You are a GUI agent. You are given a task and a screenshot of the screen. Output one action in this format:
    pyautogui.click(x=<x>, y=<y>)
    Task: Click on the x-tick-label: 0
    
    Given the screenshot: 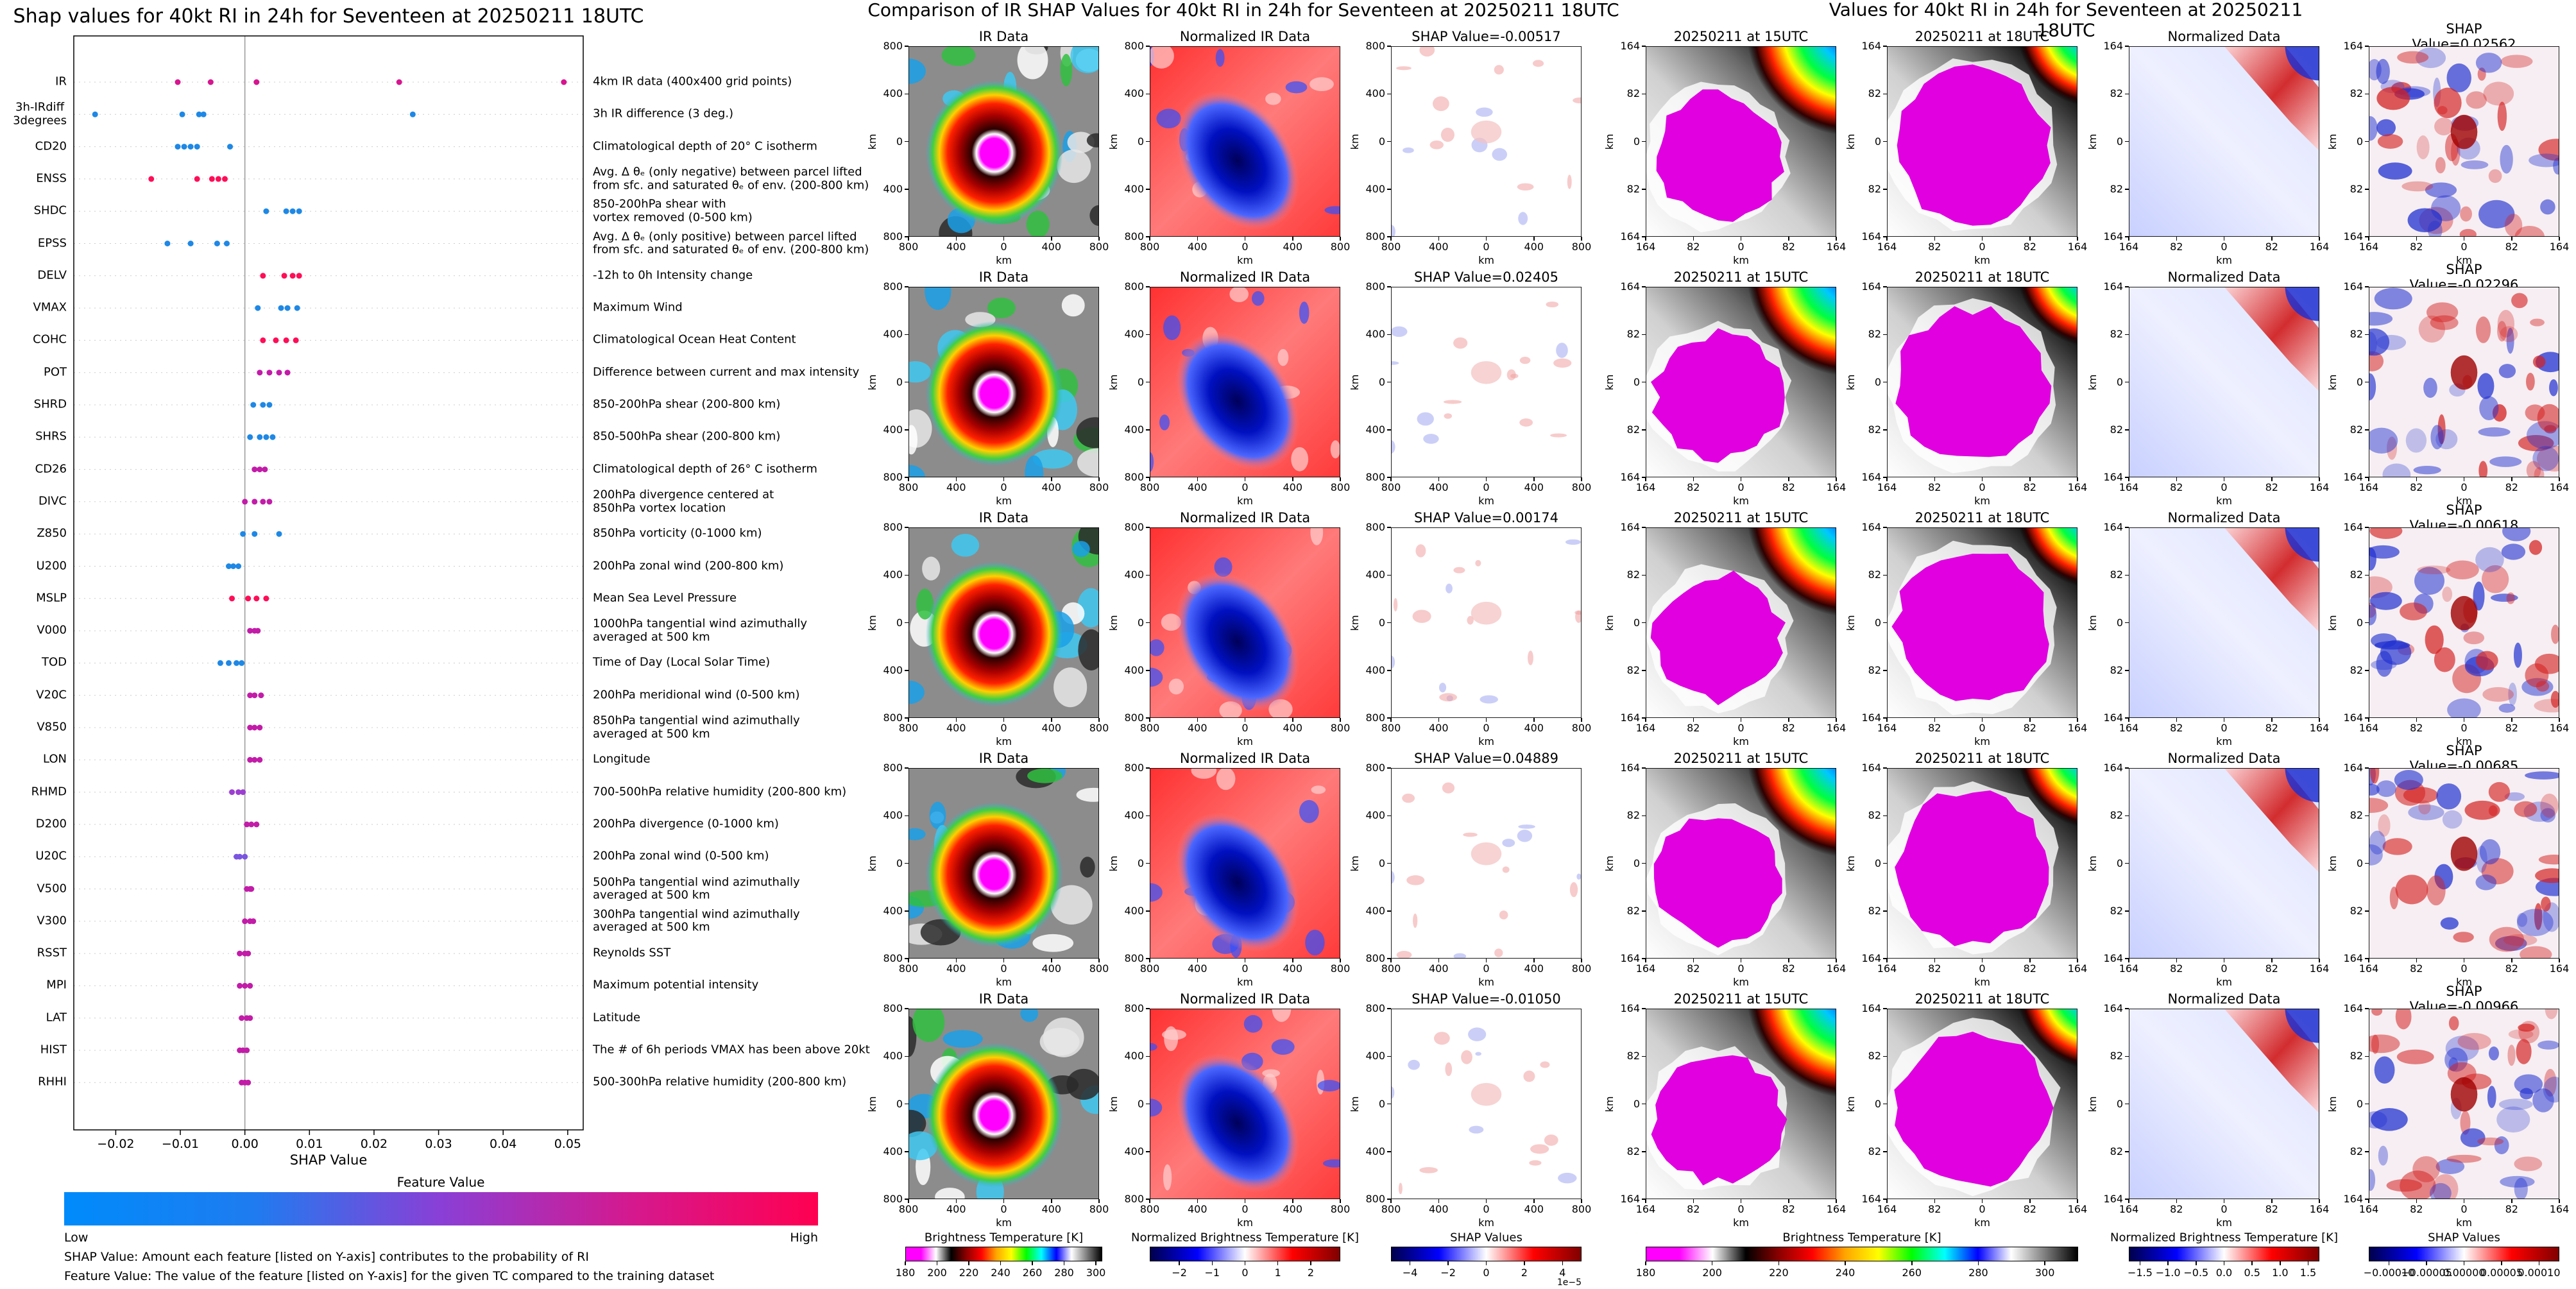 What is the action you would take?
    pyautogui.click(x=1741, y=1208)
    